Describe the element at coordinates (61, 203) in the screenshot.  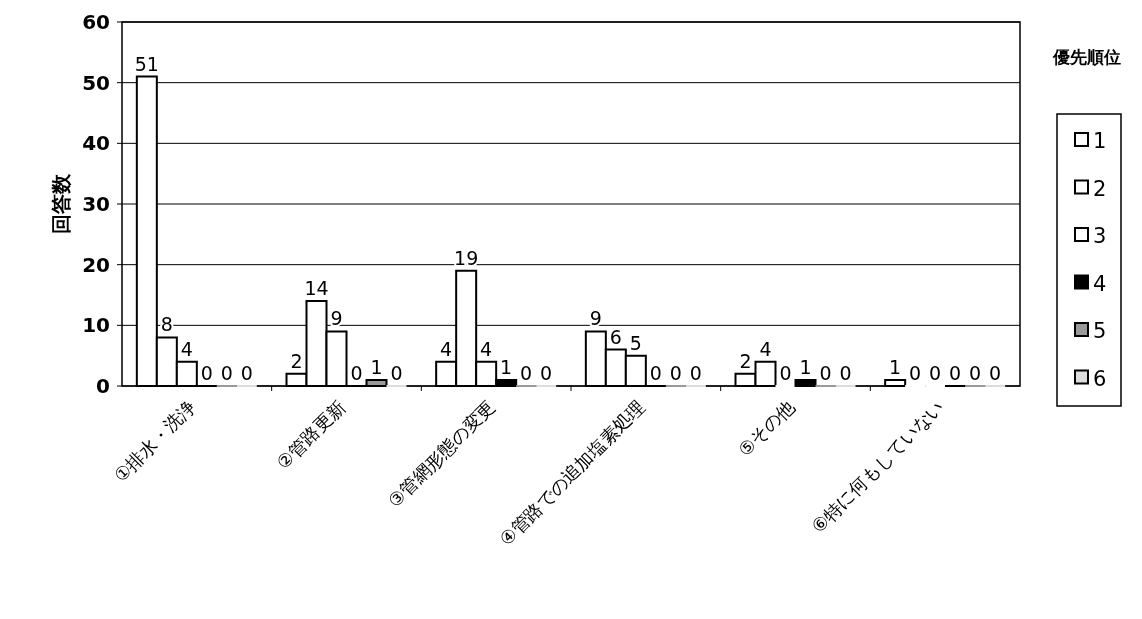
I see `y-axis-title: 回答数` at that location.